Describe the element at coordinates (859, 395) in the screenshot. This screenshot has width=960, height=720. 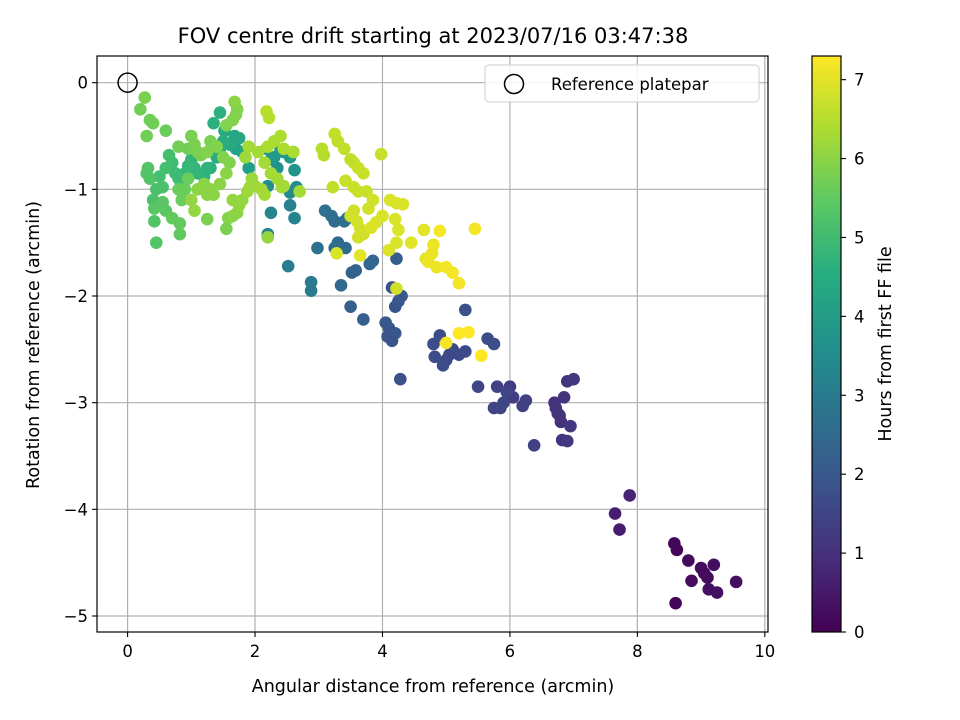
I see `colorbar-tick-label: 3` at that location.